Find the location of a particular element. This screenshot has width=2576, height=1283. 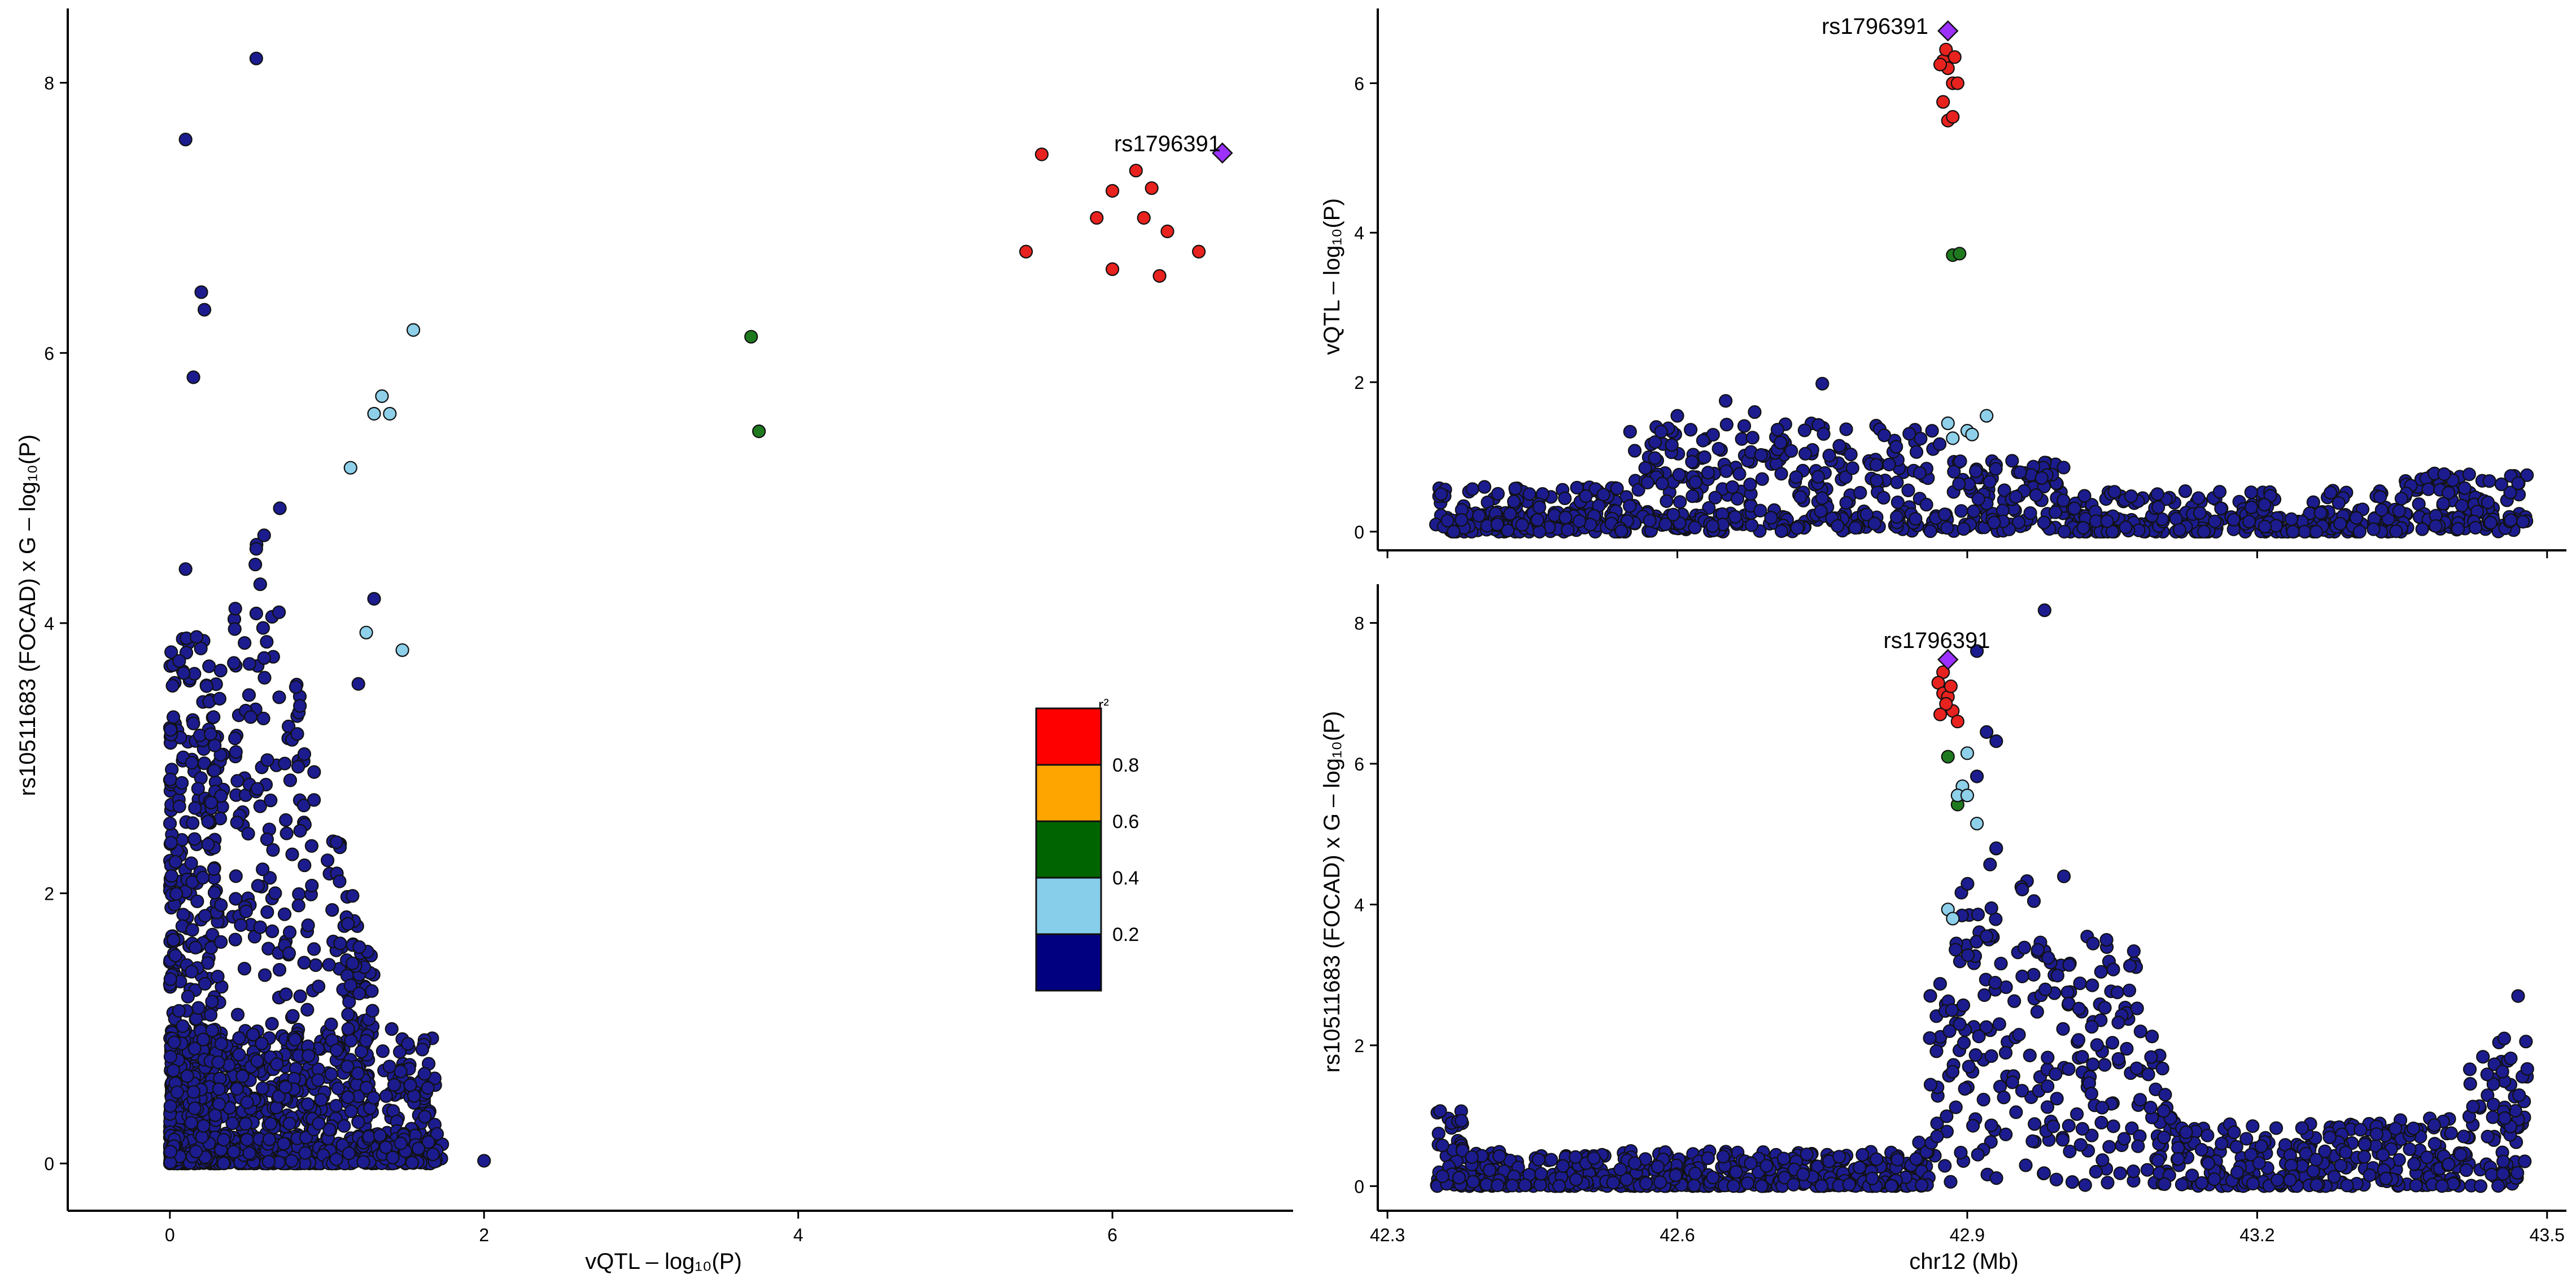

left-lead-label: rs1796391 is located at coordinates (1168, 144).